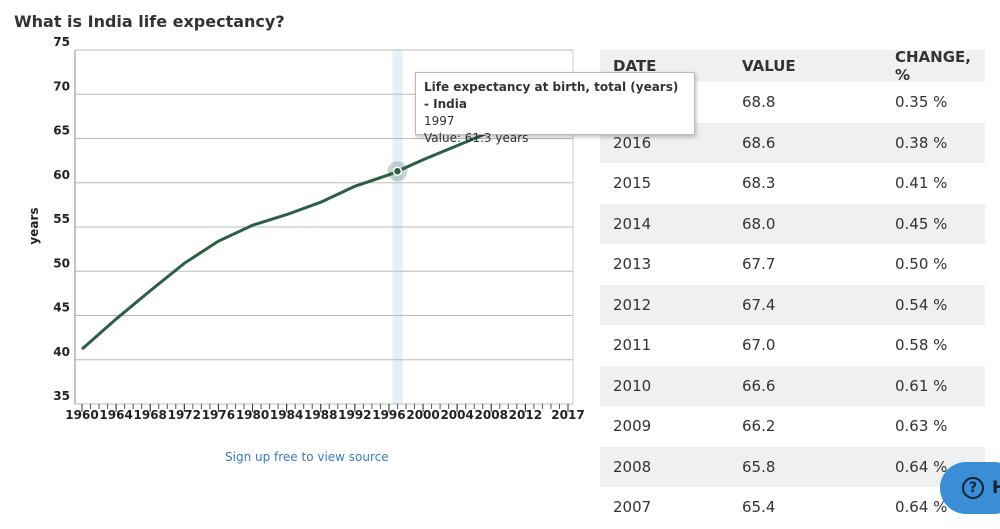  Describe the element at coordinates (759, 264) in the screenshot. I see `table-cell: 67.7` at that location.